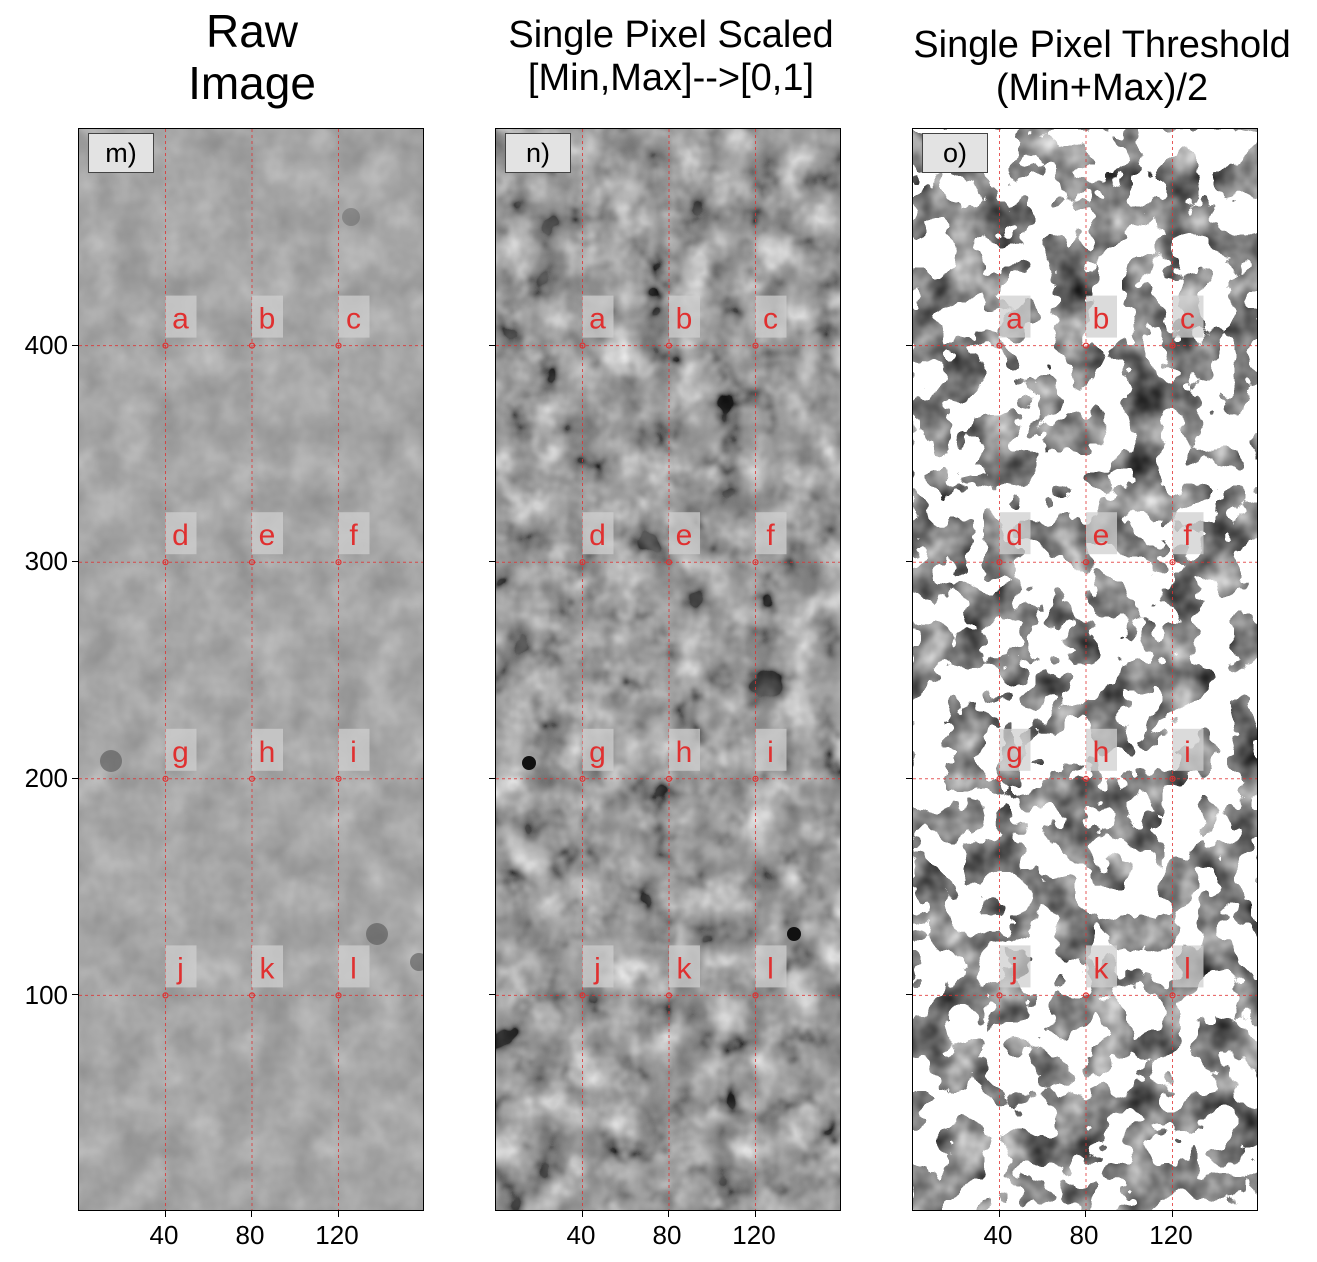 This screenshot has height=1262, width=1317. What do you see at coordinates (251, 1214) in the screenshot?
I see `x-tickmark-80-m` at bounding box center [251, 1214].